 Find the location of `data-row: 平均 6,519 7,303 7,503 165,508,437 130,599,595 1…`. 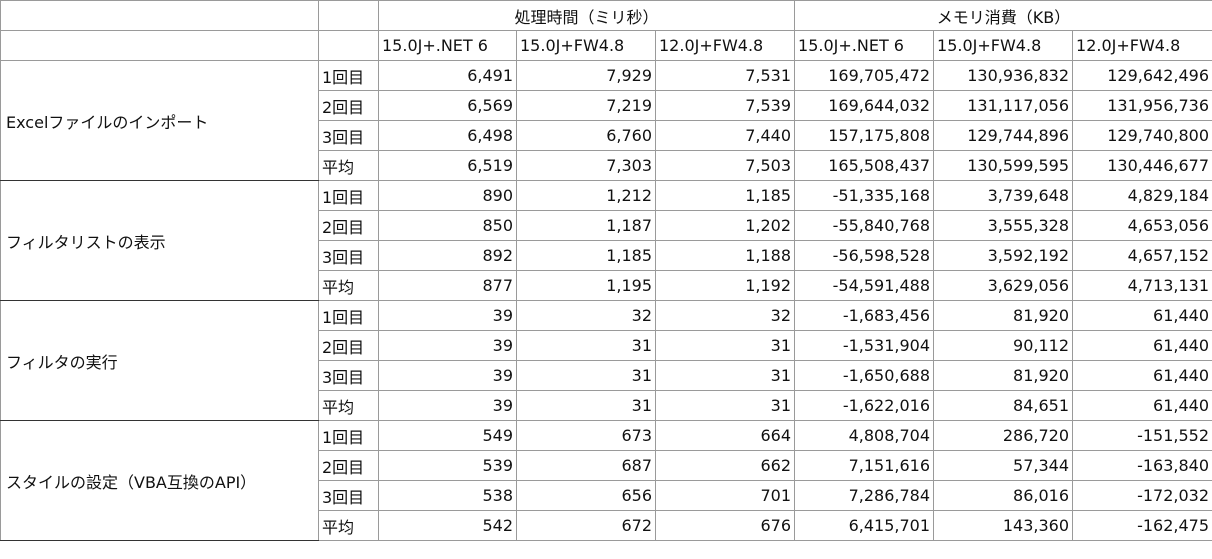

data-row: 平均 6,519 7,303 7,503 165,508,437 130,599,595 1… is located at coordinates (606, 165).